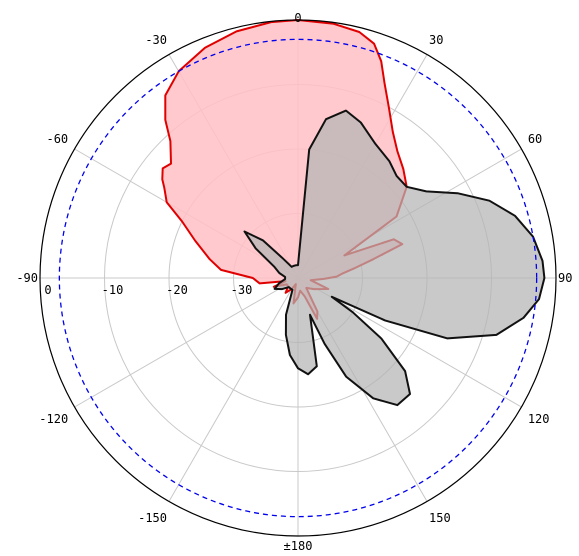 The width and height of the screenshot is (579, 556). What do you see at coordinates (440, 518) in the screenshot?
I see `angle-tick-label: 150` at bounding box center [440, 518].